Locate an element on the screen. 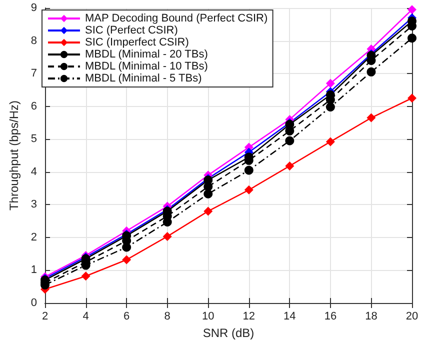 The width and height of the screenshot is (423, 345). x-tick-label: 2 is located at coordinates (45, 316).